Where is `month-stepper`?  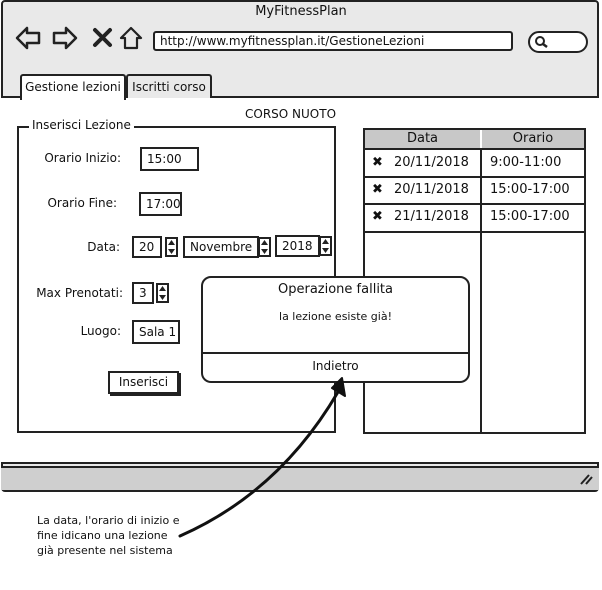
month-stepper is located at coordinates (264, 247).